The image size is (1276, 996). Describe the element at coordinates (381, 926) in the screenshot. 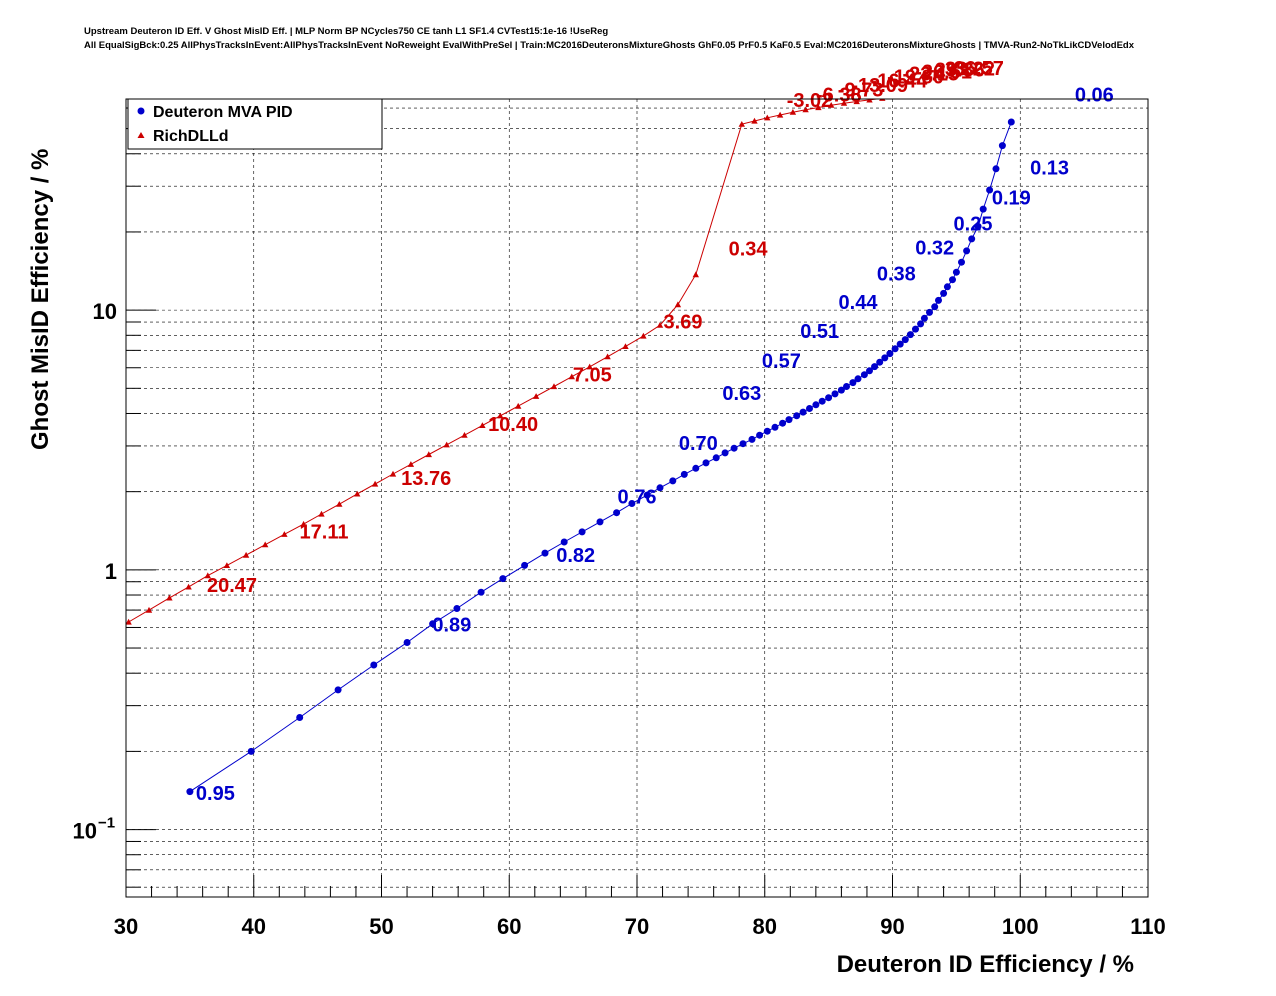

I see `x-tick-label: 50` at that location.